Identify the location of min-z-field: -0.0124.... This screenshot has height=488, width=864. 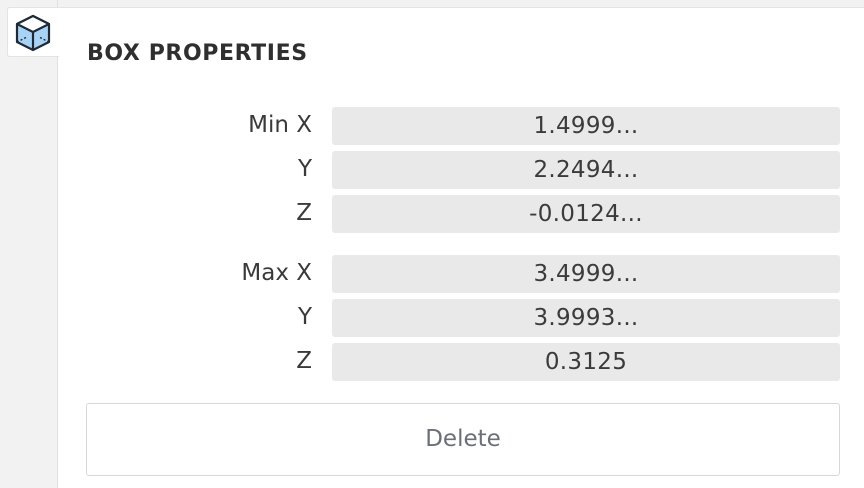
(586, 214).